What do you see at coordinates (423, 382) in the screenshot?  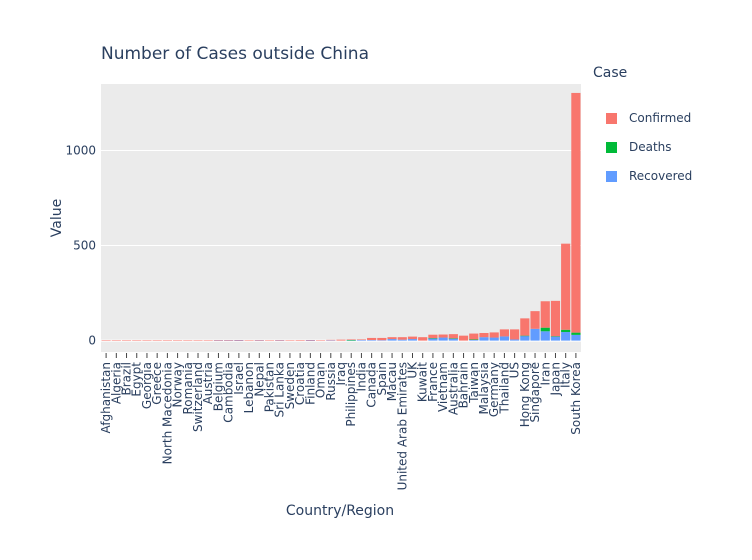 I see `x-tick-label: Kuwait` at bounding box center [423, 382].